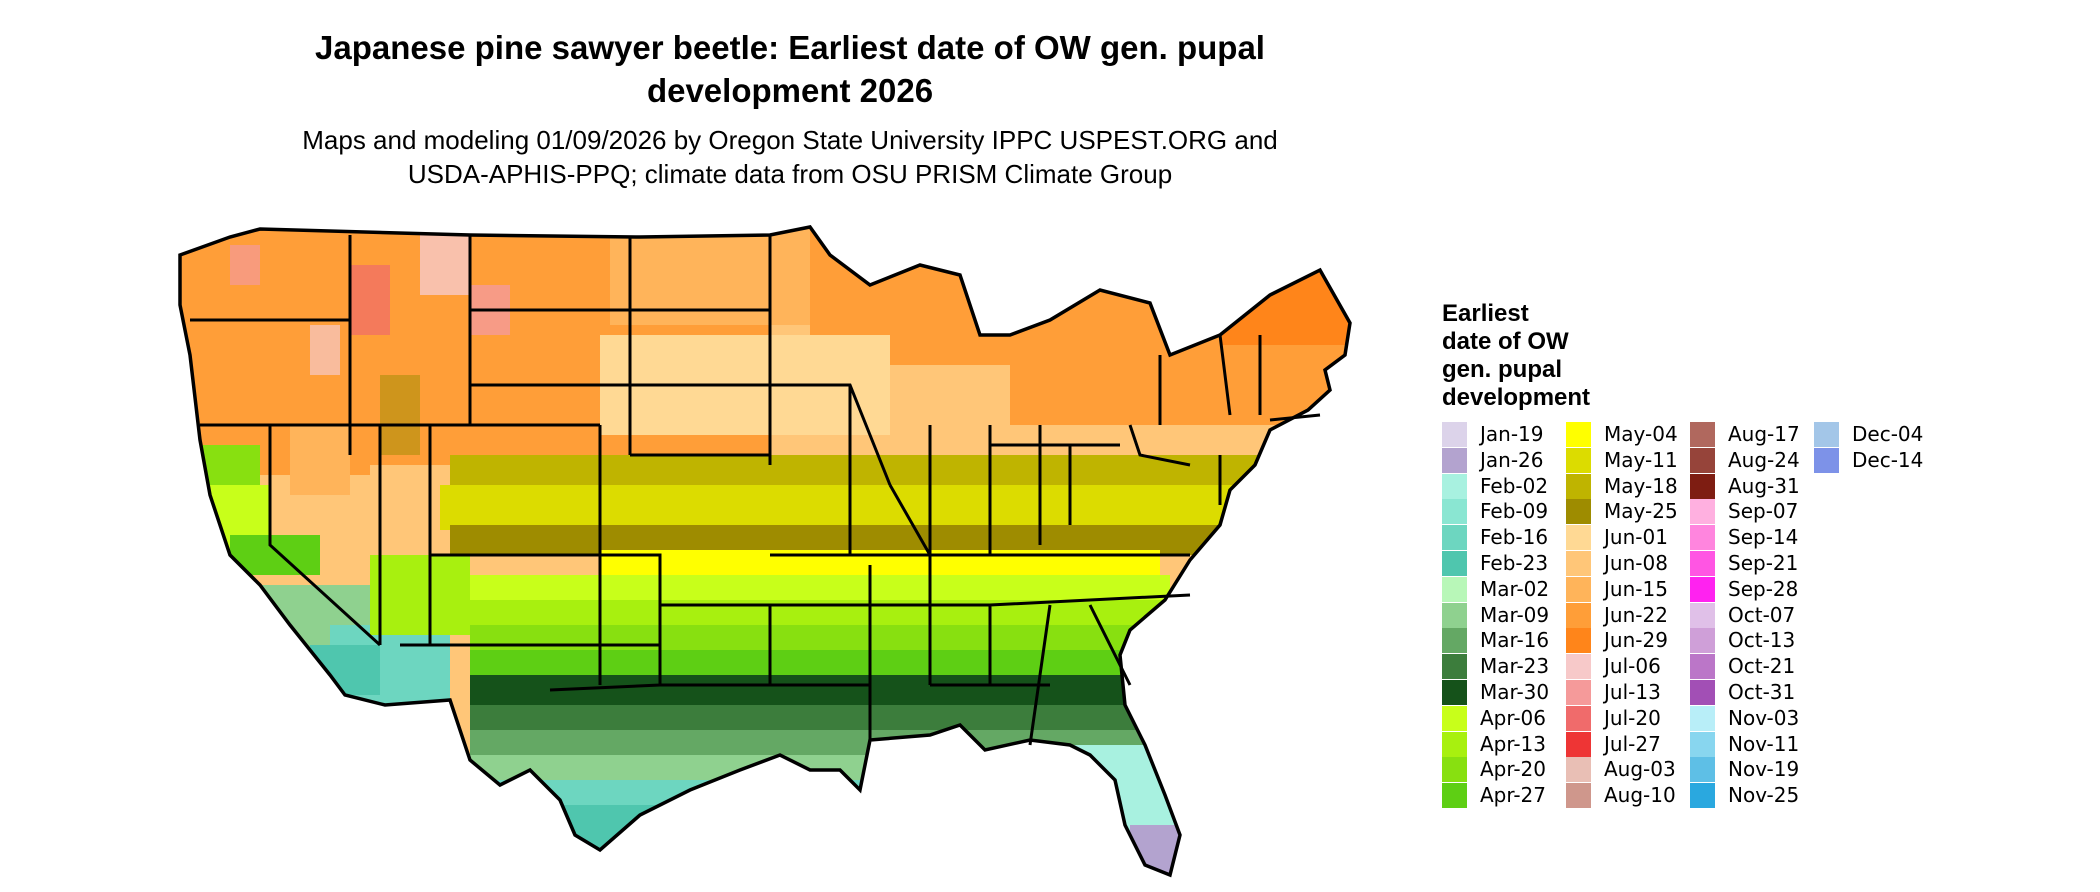  What do you see at coordinates (1512, 434) in the screenshot?
I see `legend-label: Jan-19` at bounding box center [1512, 434].